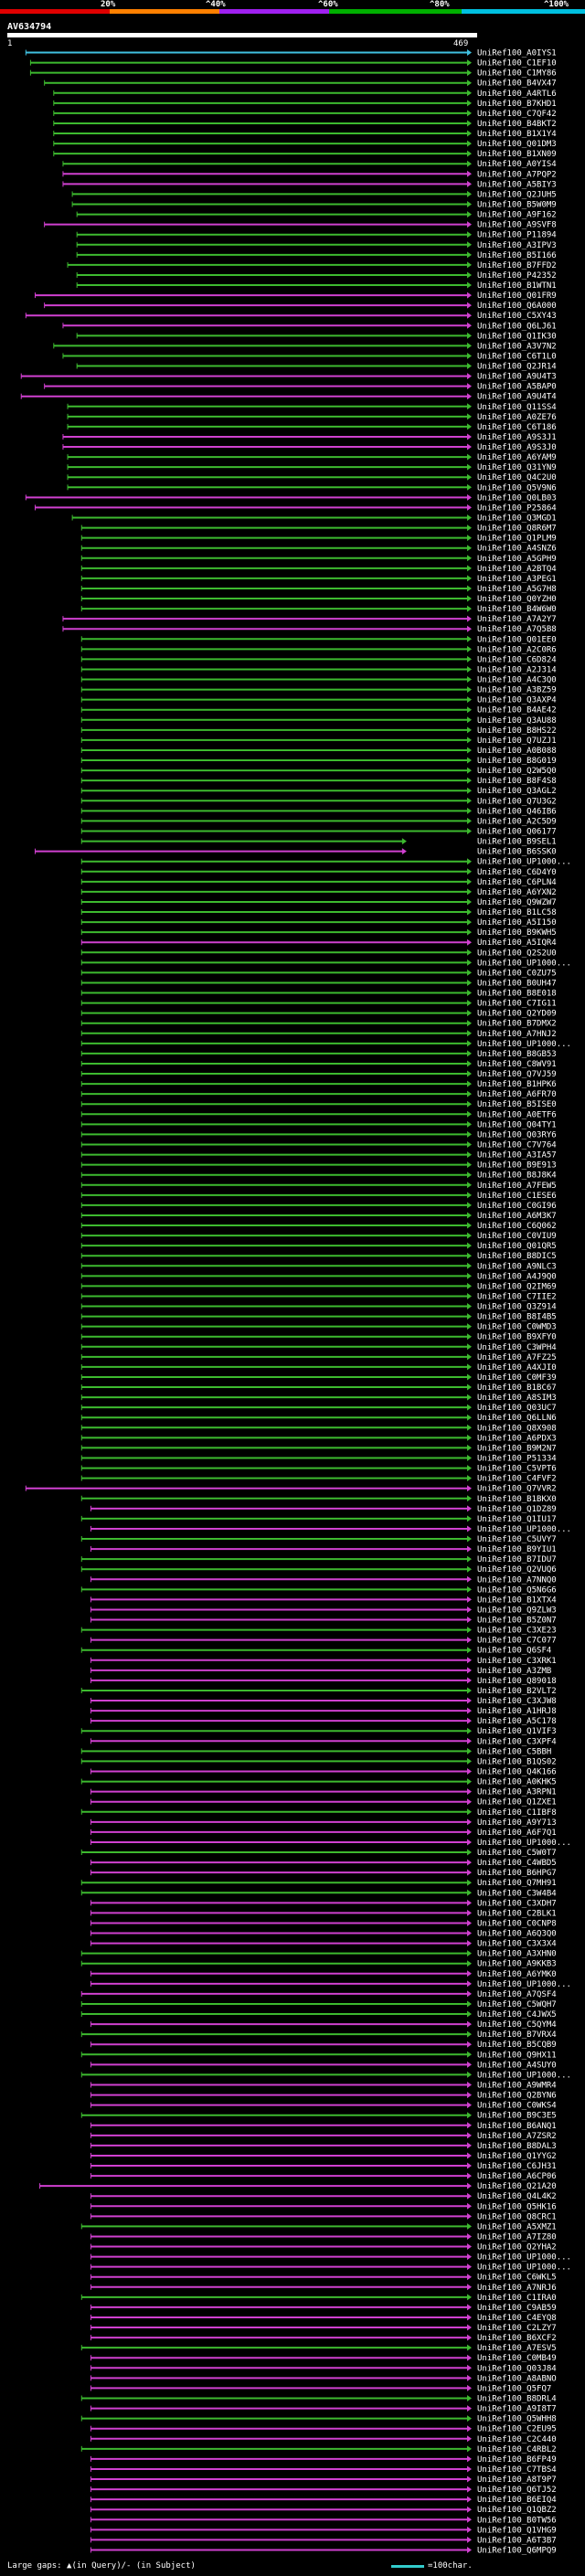  Describe the element at coordinates (318, 872) in the screenshot. I see `hit-row: UniRef100_C6D4Y0` at that location.